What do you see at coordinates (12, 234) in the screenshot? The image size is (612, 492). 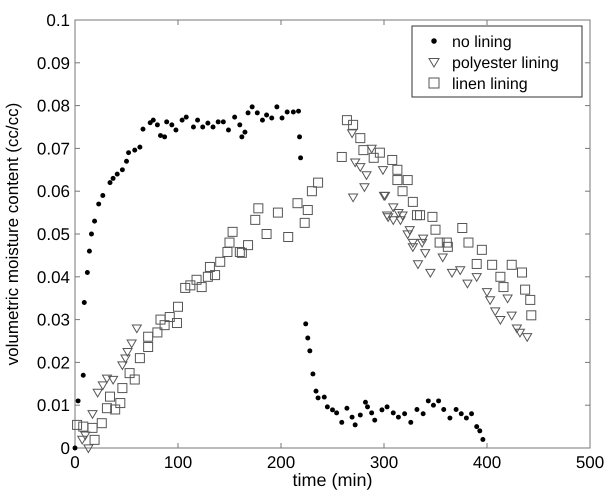 I see `y-axis-title: volumetric moisture content (cc/cc)` at bounding box center [12, 234].